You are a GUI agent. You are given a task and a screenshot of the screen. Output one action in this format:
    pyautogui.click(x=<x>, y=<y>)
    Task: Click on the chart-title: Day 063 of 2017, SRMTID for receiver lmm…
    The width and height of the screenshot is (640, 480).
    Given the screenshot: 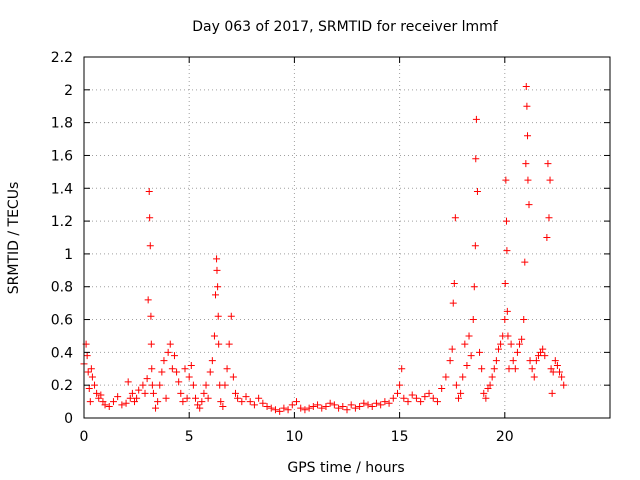 What is the action you would take?
    pyautogui.click(x=345, y=27)
    